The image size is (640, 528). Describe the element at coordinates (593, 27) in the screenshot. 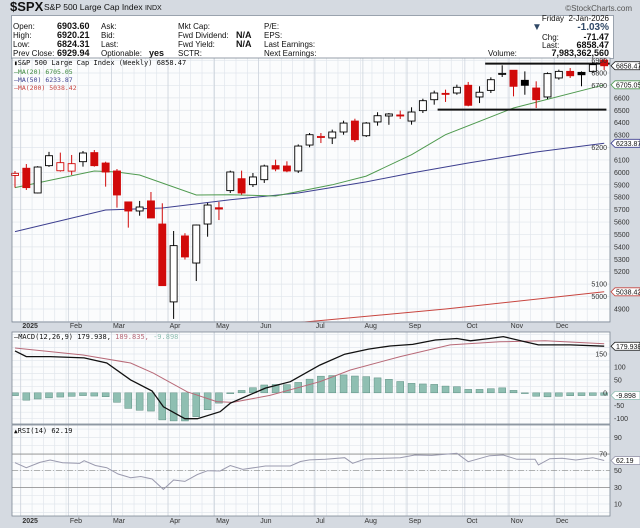

I see `pct-change: -1.03%` at that location.